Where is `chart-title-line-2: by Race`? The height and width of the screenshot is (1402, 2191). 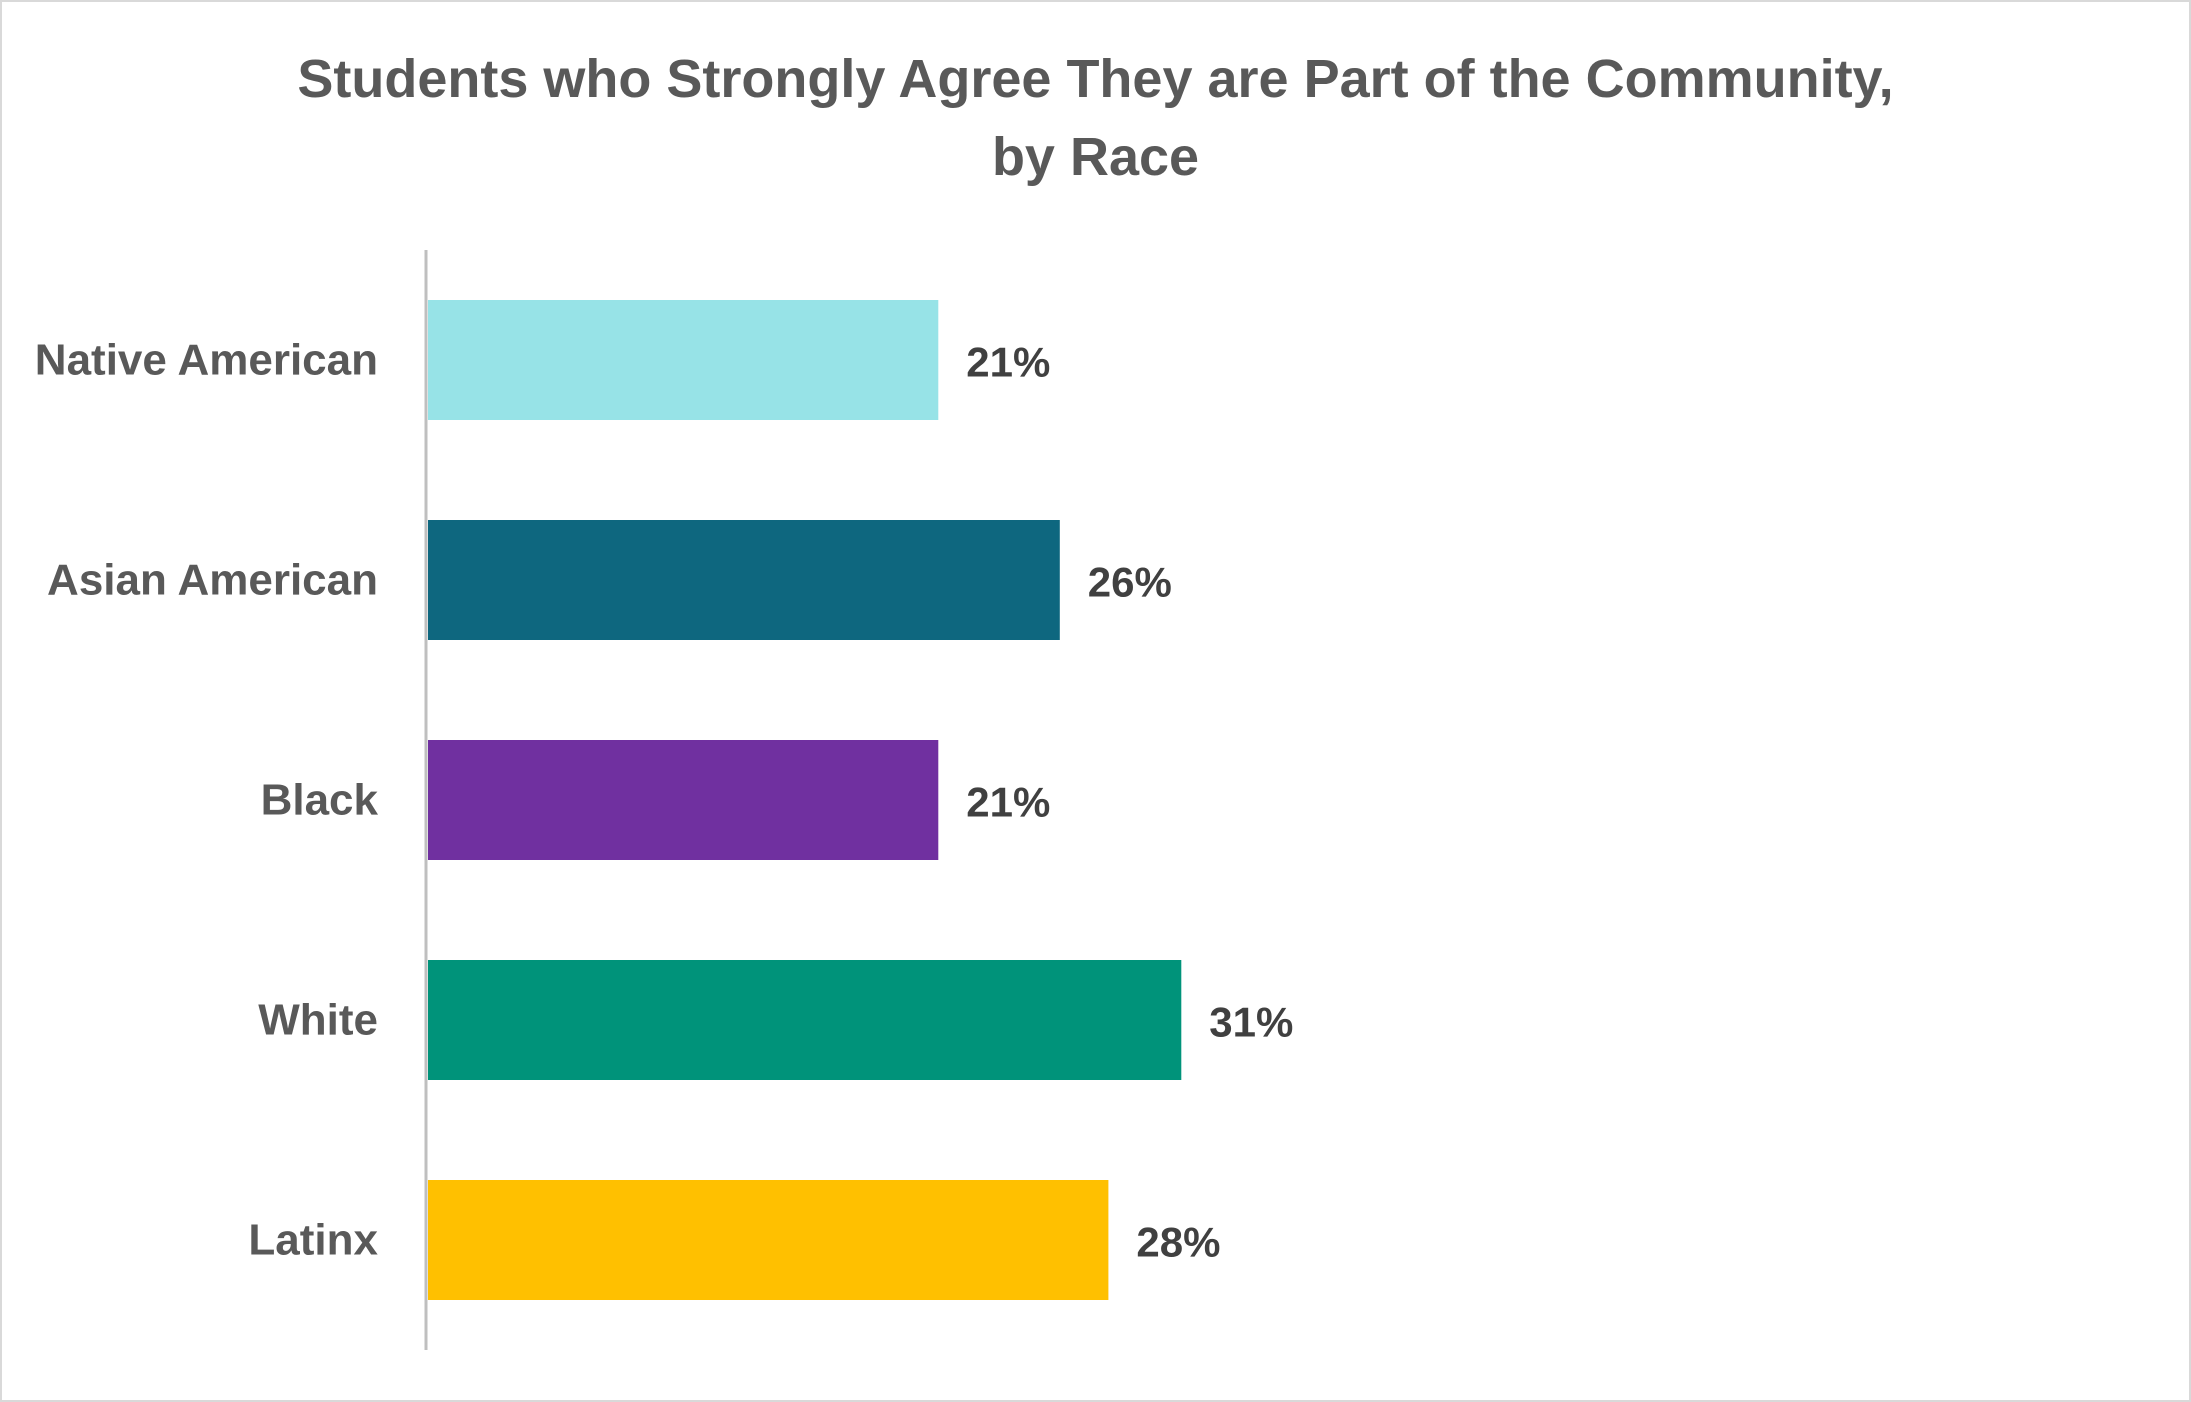 chart-title-line-2: by Race is located at coordinates (1095, 157).